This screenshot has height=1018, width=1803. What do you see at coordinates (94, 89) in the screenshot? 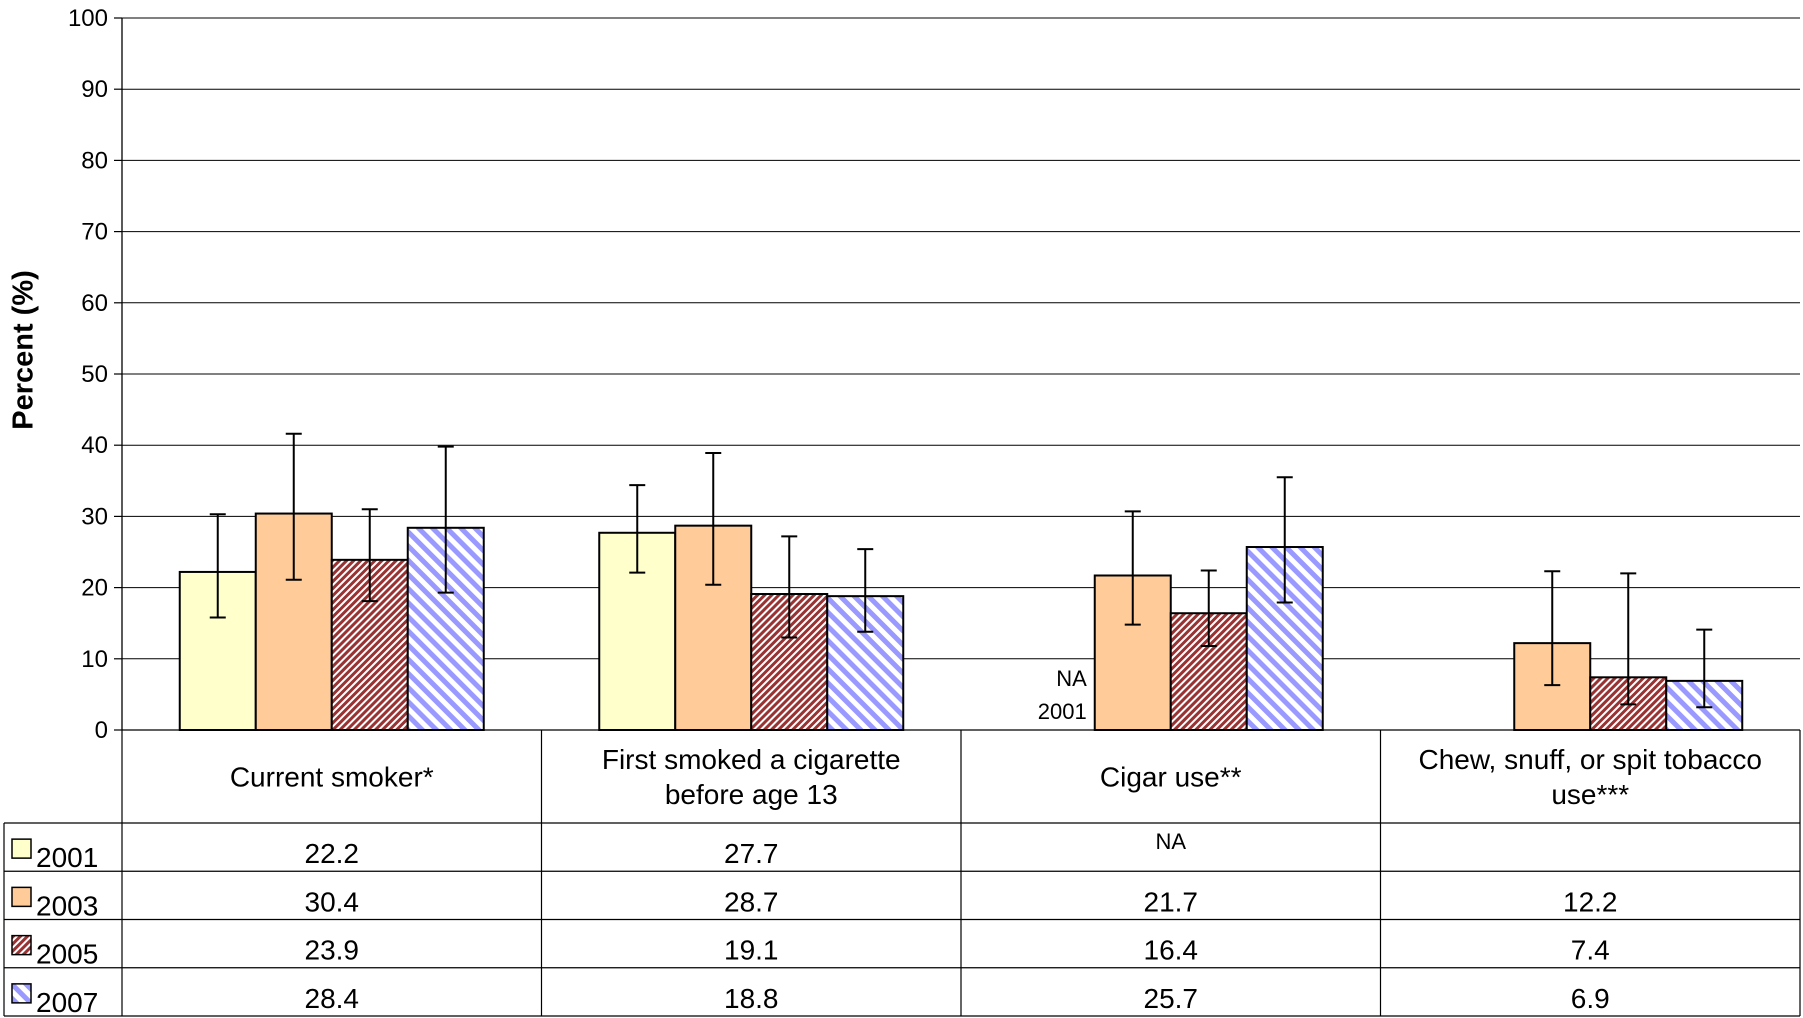
I see `y-tick-label: 90` at bounding box center [94, 89].